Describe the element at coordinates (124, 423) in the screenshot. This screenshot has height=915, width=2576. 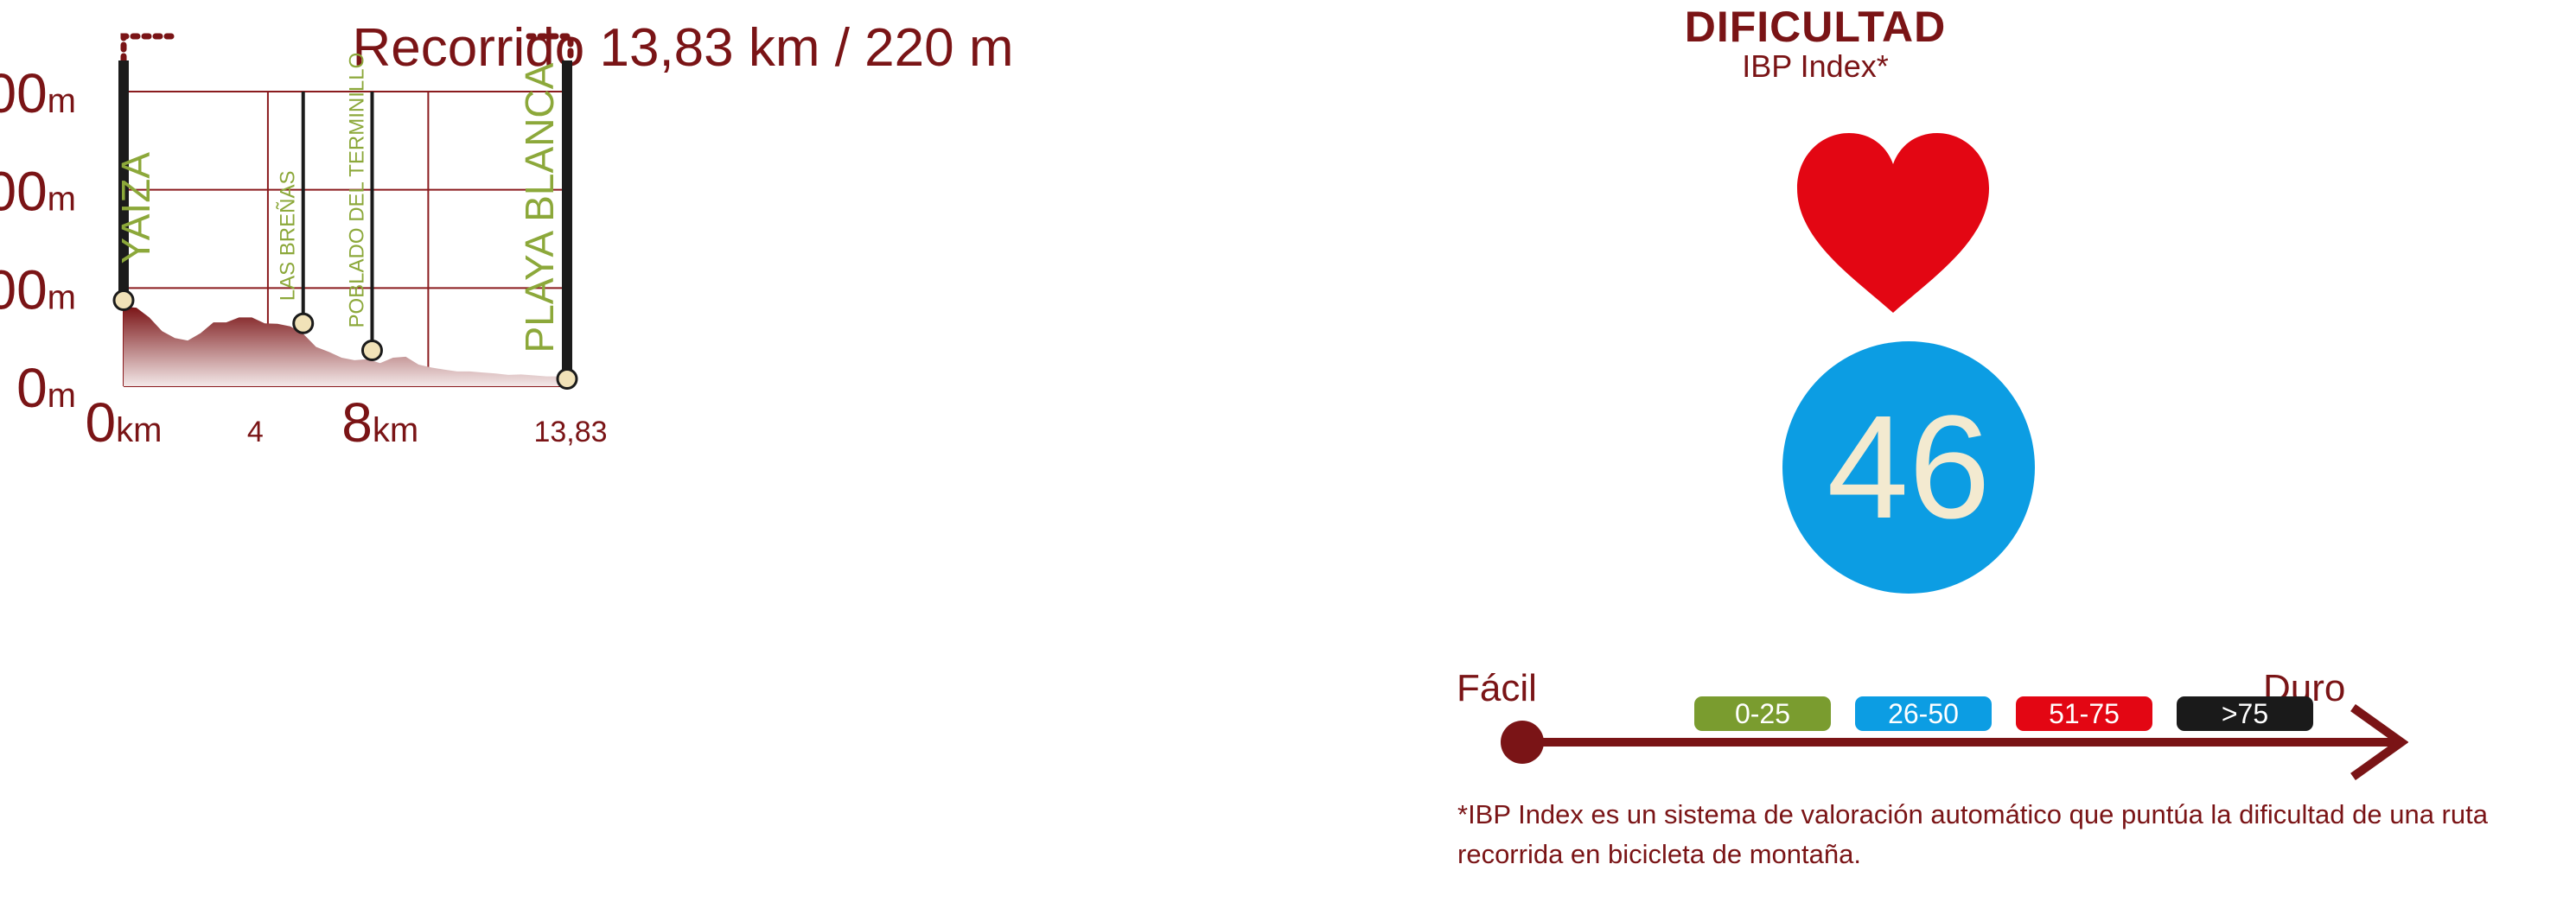
I see `x-tick-label: 0km` at that location.